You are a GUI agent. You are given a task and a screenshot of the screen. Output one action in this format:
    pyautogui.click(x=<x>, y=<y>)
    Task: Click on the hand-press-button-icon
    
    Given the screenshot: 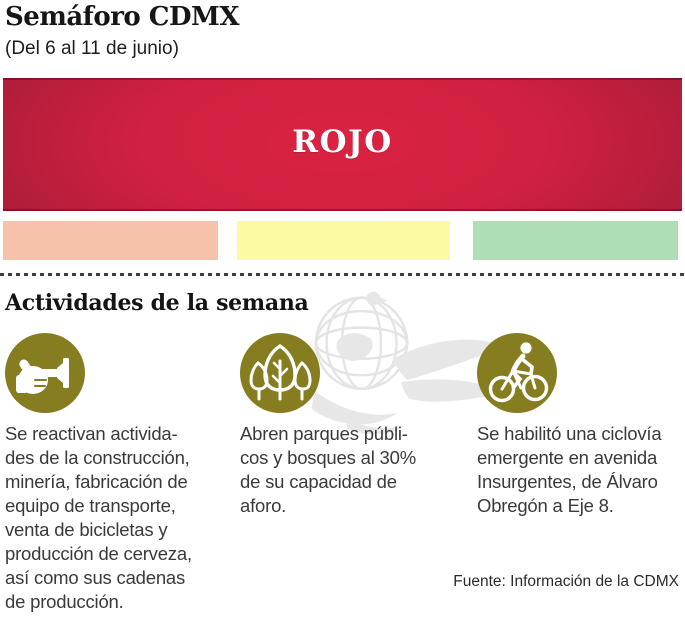 What is the action you would take?
    pyautogui.click(x=45, y=373)
    